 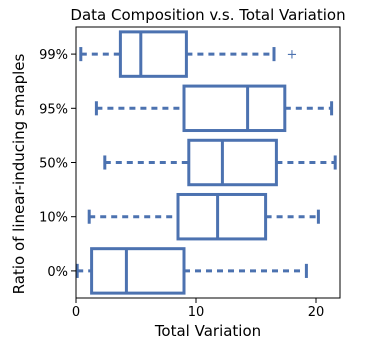 What do you see at coordinates (53, 164) in the screenshot?
I see `y-tick-label-ratio-50pct: 50%` at bounding box center [53, 164].